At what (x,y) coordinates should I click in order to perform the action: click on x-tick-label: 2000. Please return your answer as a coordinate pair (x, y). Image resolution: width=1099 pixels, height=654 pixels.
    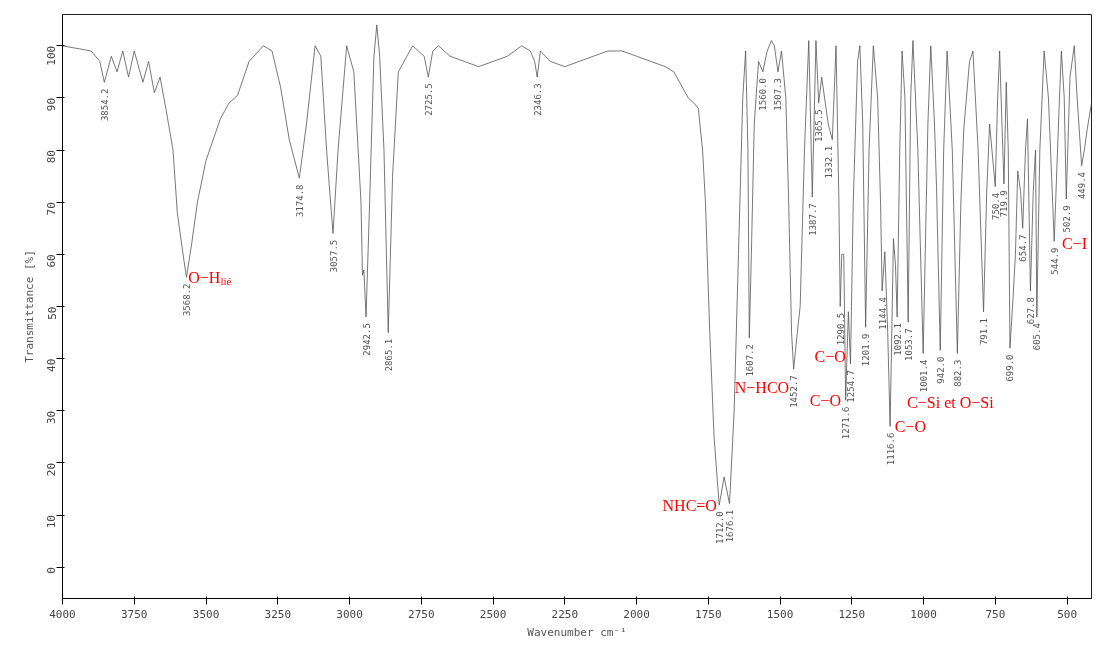
    Looking at the image, I should click on (636, 614).